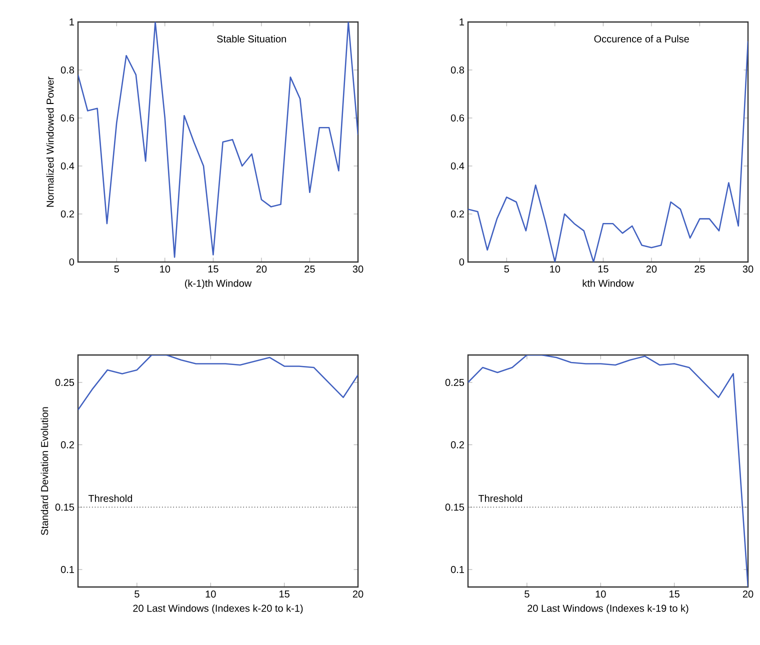  I want to click on x-axis-title: 20 Last Windows (Indexes k-20 to k-1), so click(218, 609).